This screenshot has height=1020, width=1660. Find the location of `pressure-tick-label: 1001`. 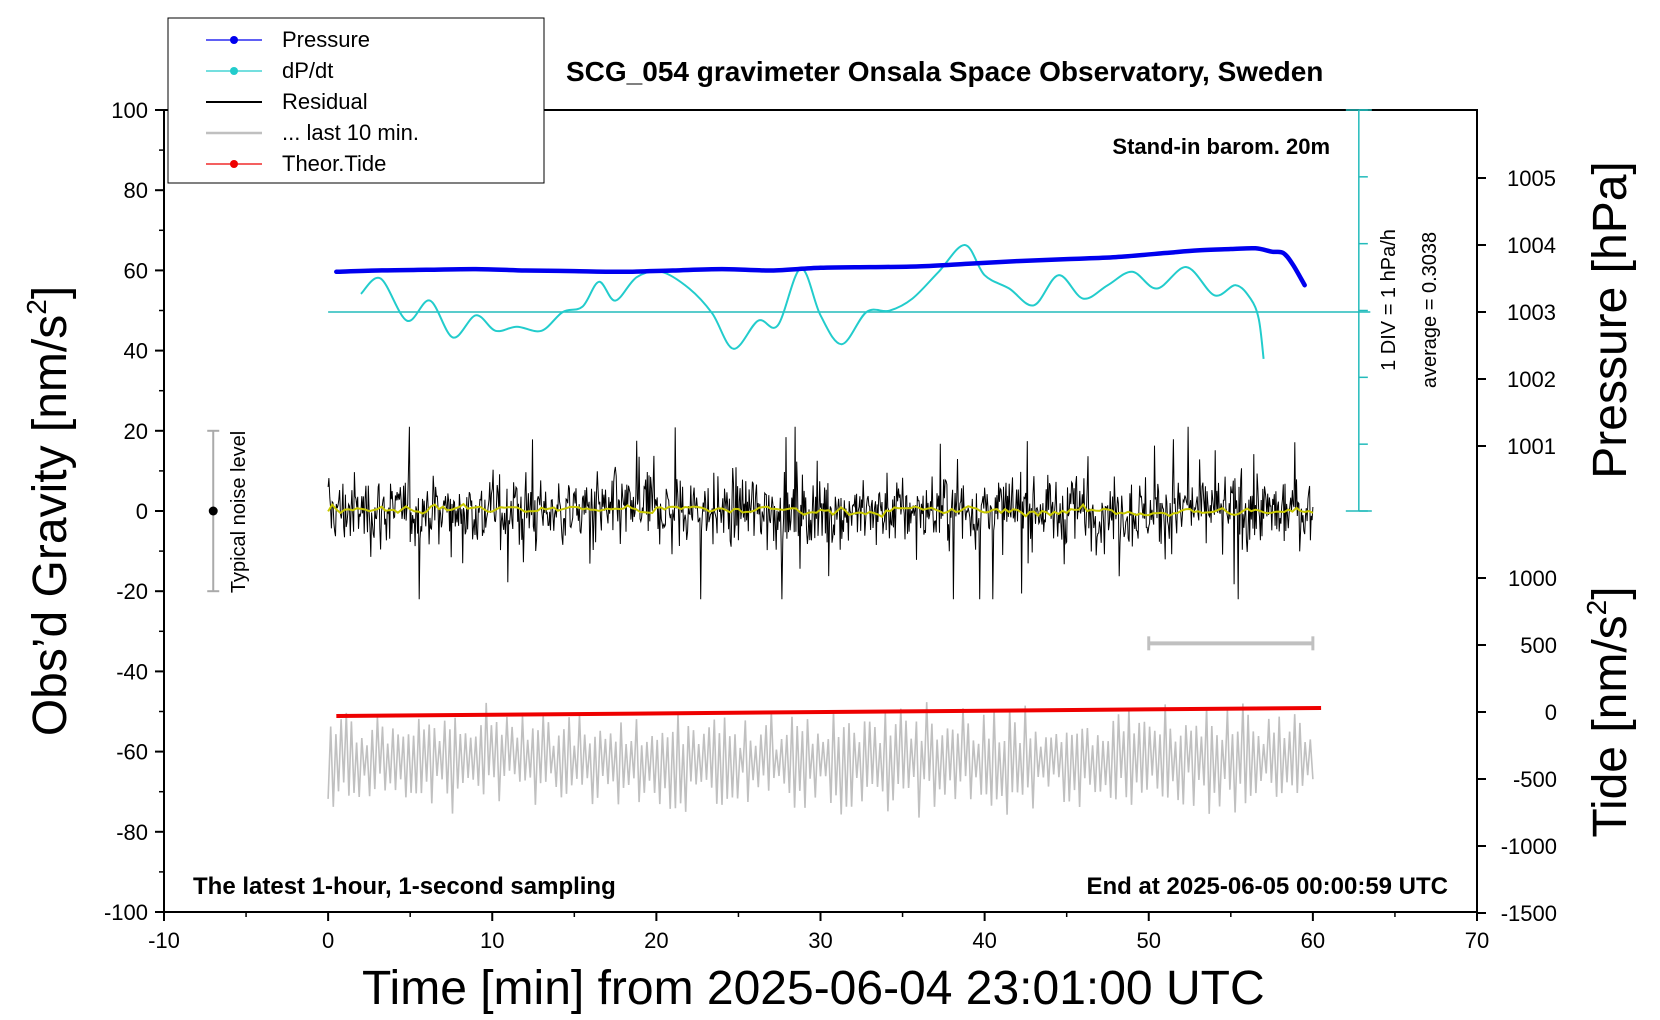

pressure-tick-label: 1001 is located at coordinates (1531, 446).